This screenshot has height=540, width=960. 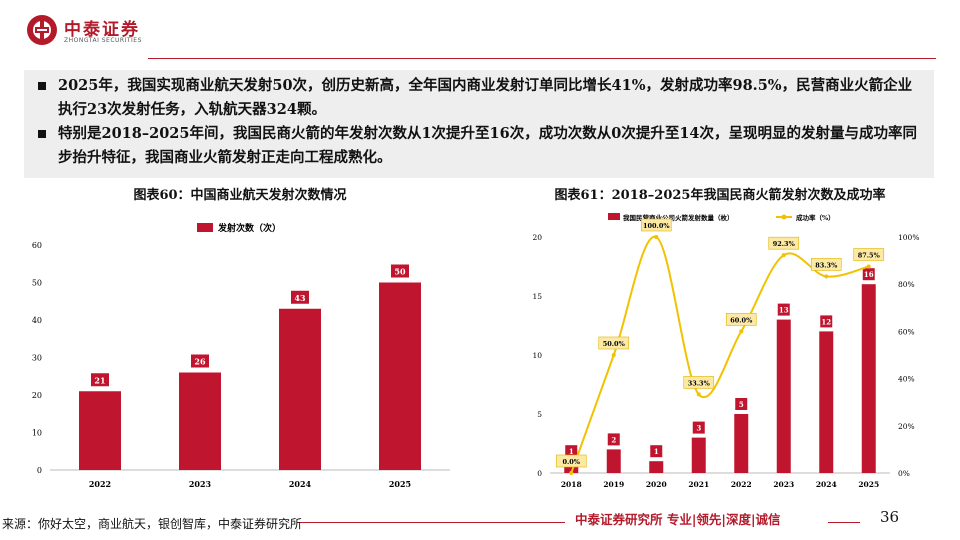 I want to click on data-label: 26, so click(x=200, y=362).